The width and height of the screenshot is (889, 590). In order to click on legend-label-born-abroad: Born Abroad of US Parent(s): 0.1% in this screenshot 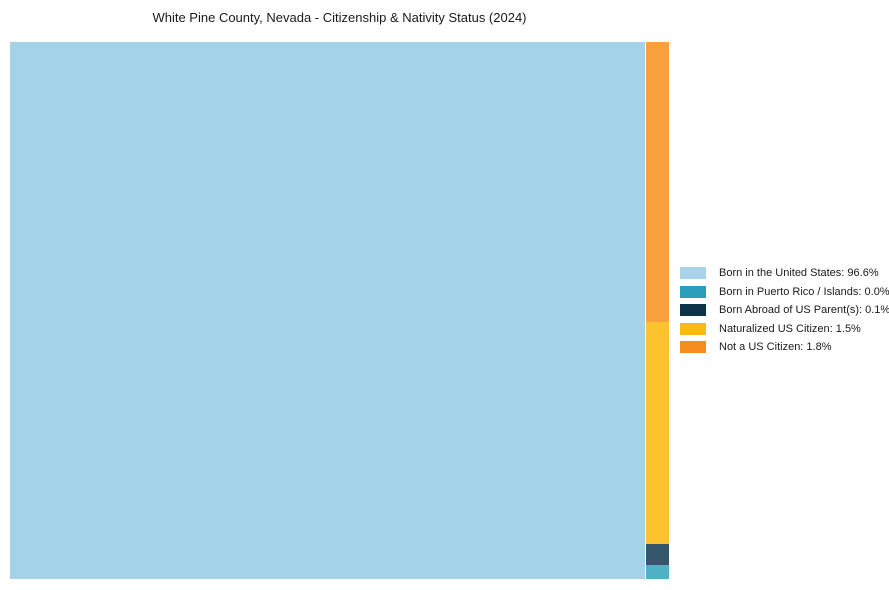, I will do `click(804, 310)`.